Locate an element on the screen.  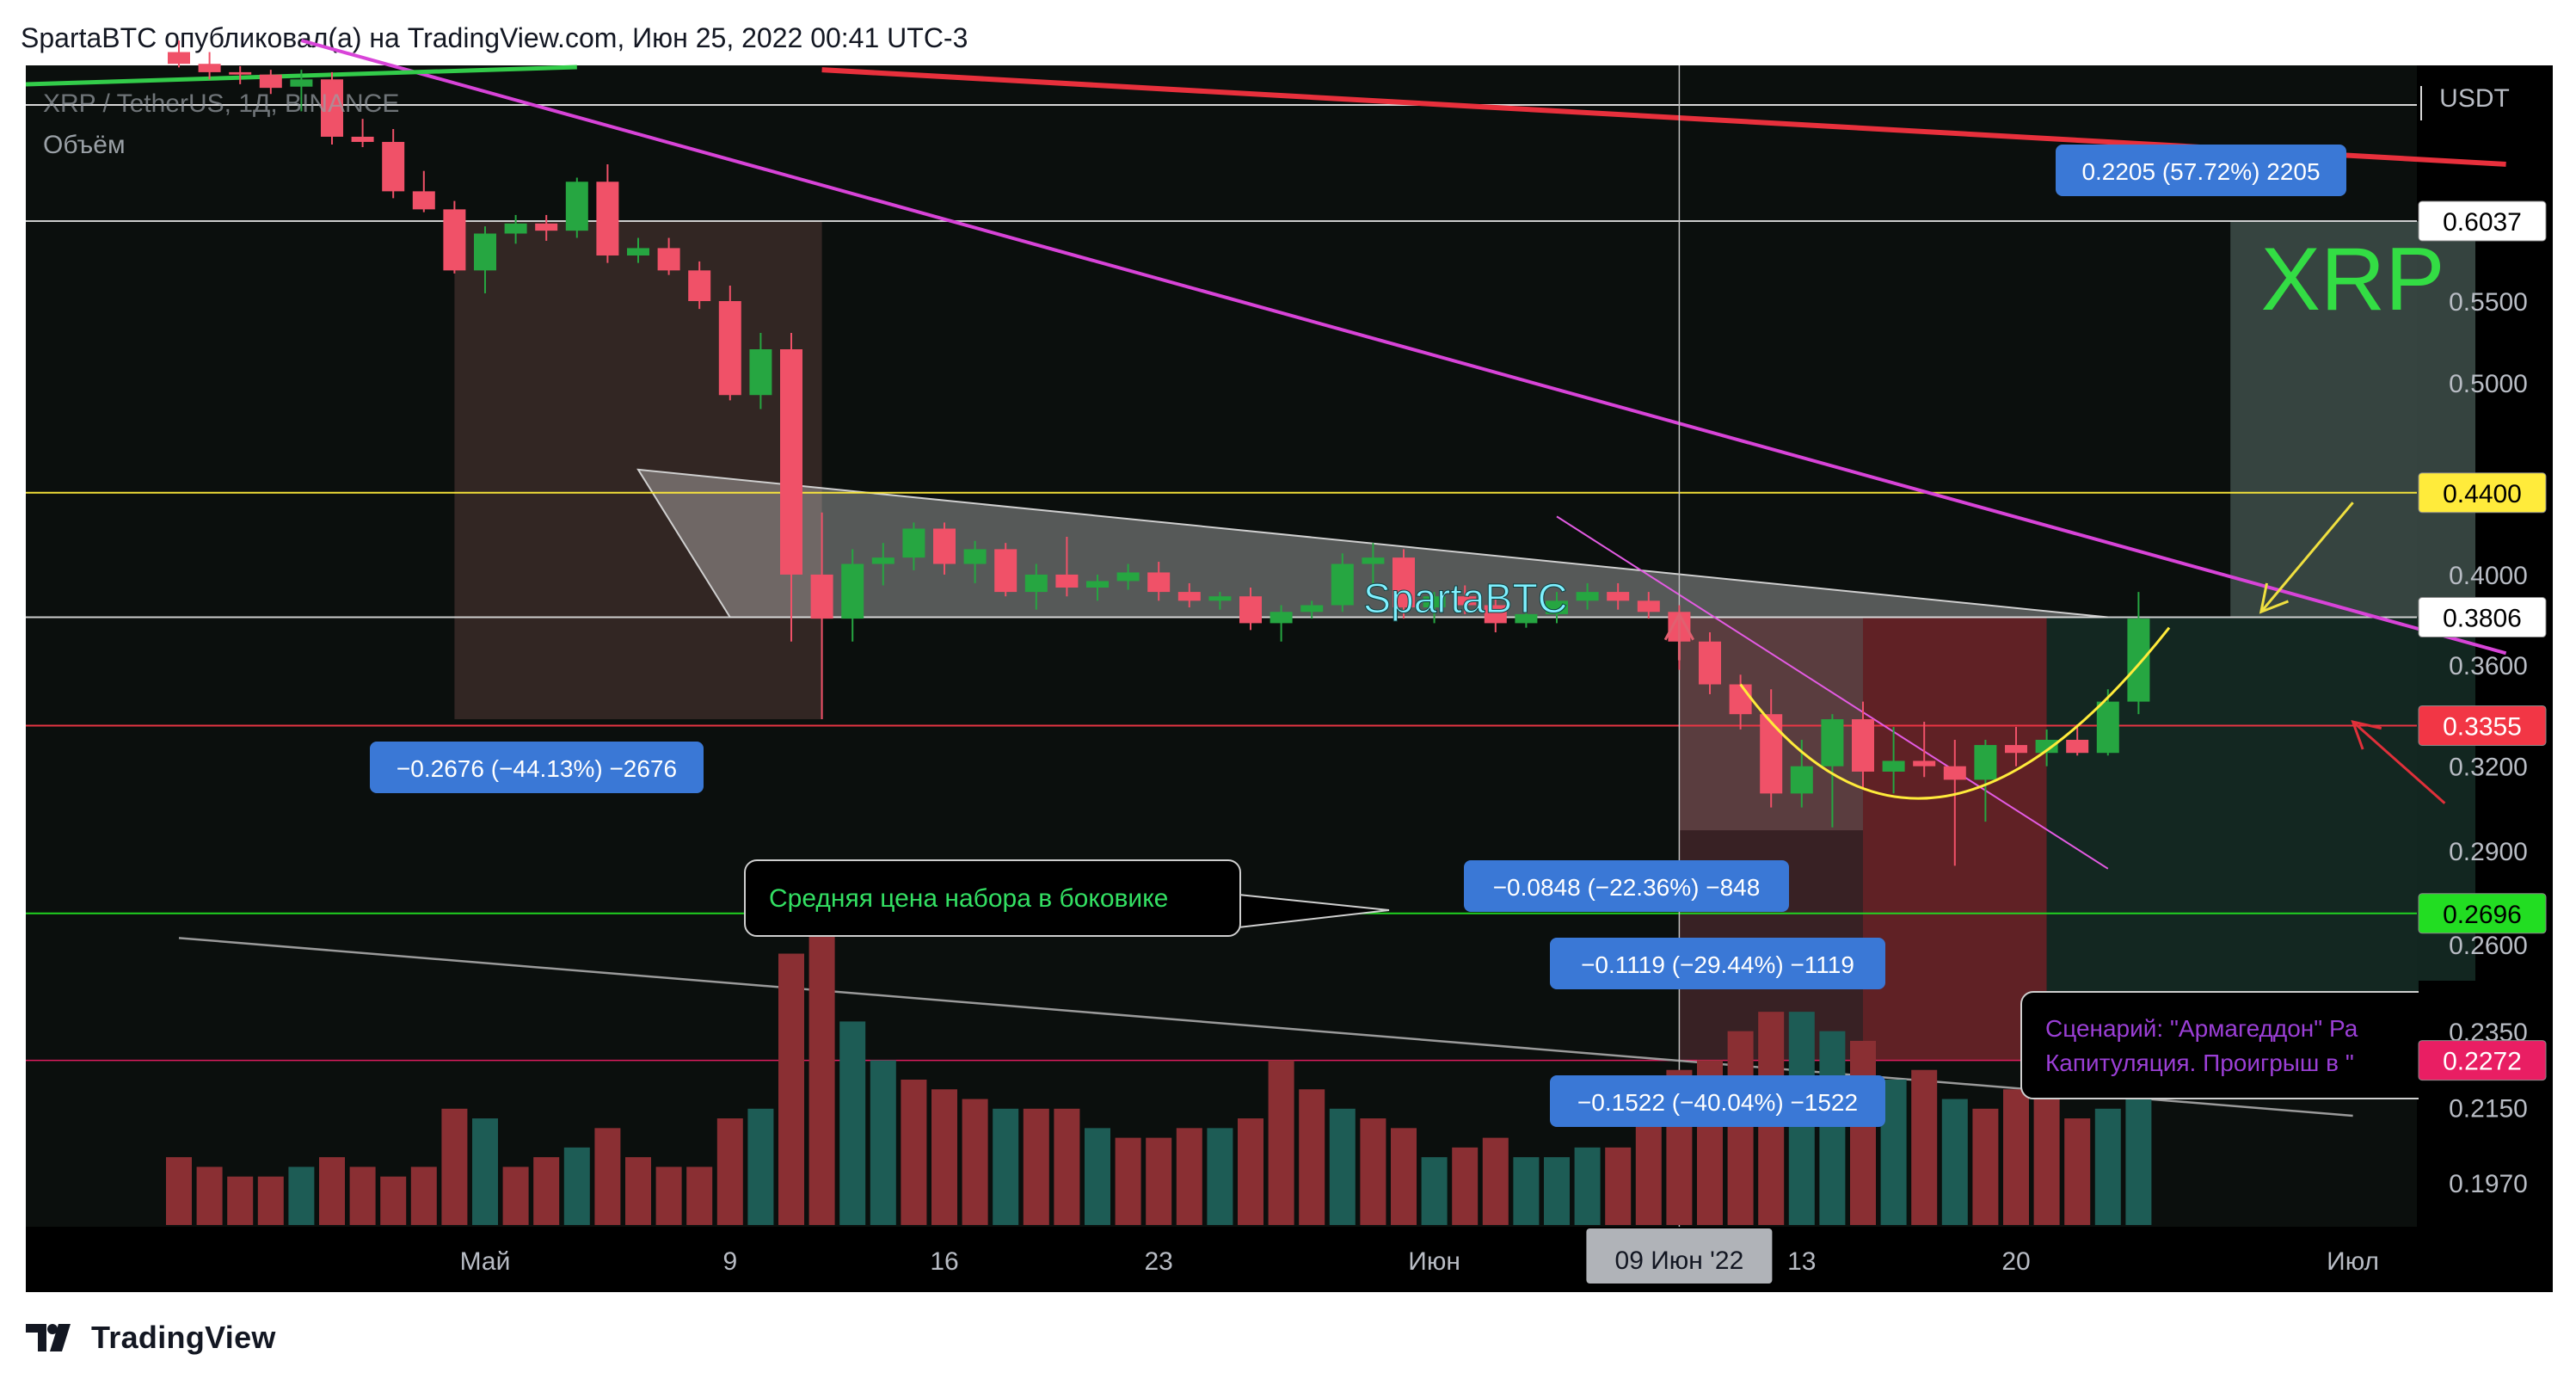
callout-box is located at coordinates (992, 898).